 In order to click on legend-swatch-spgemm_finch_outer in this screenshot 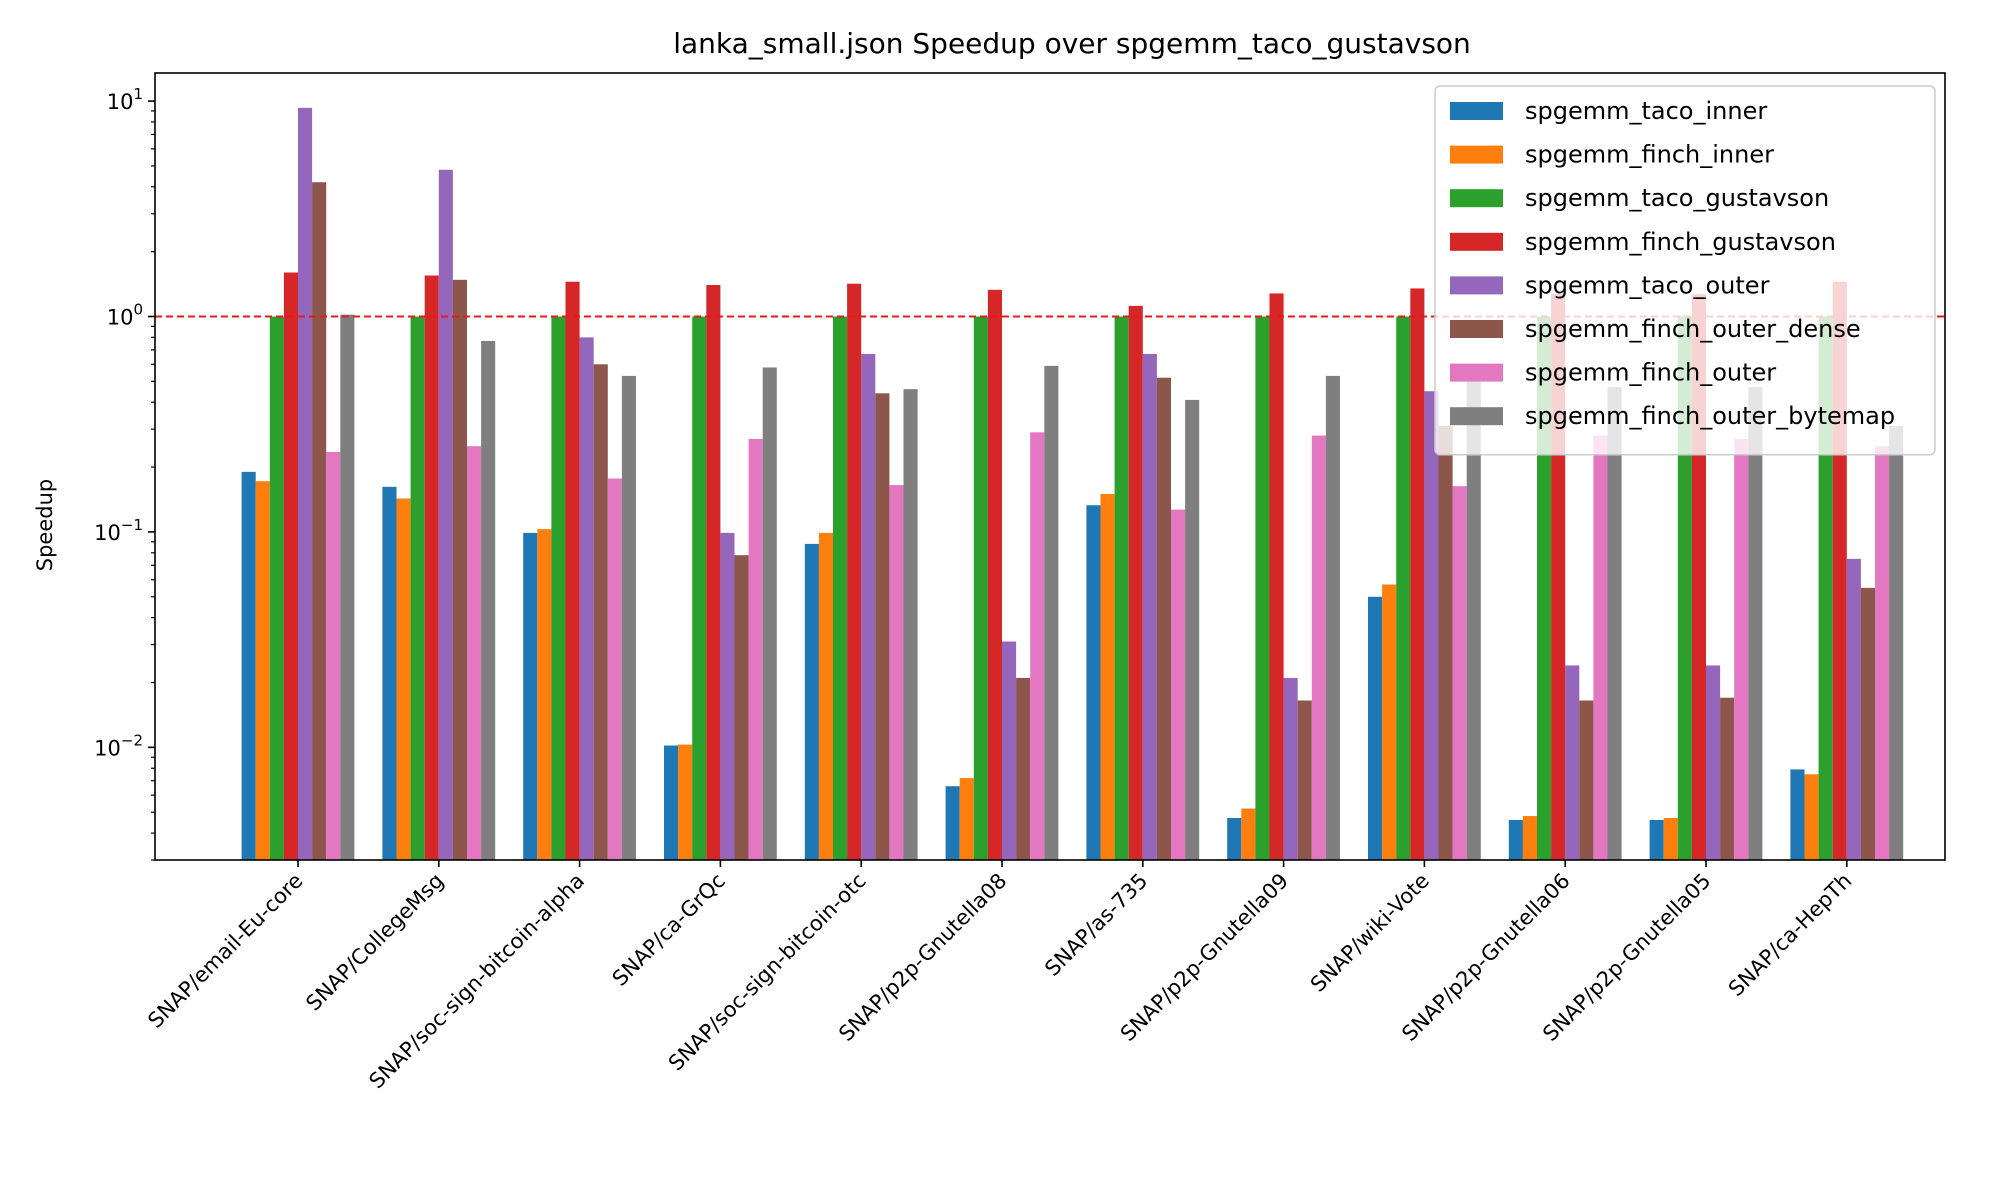, I will do `click(1476, 372)`.